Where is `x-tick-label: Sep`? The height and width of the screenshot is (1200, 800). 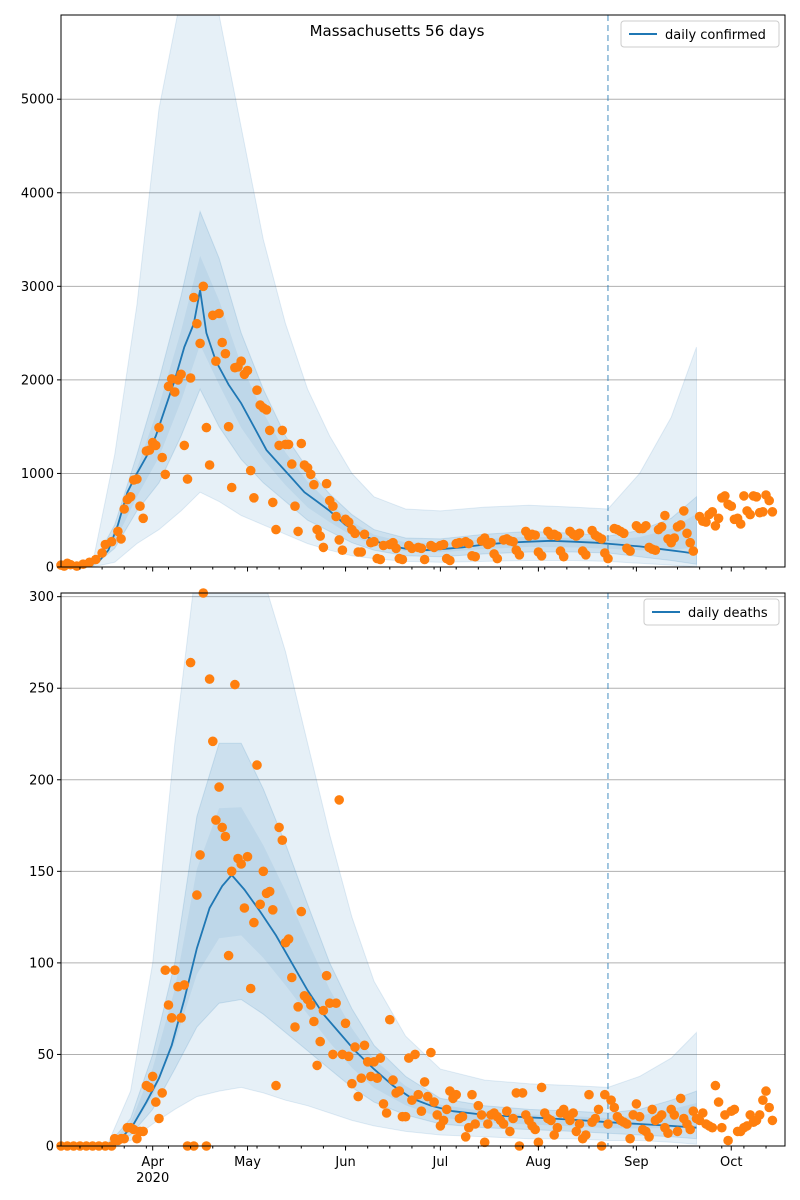 x-tick-label: Sep is located at coordinates (636, 1162).